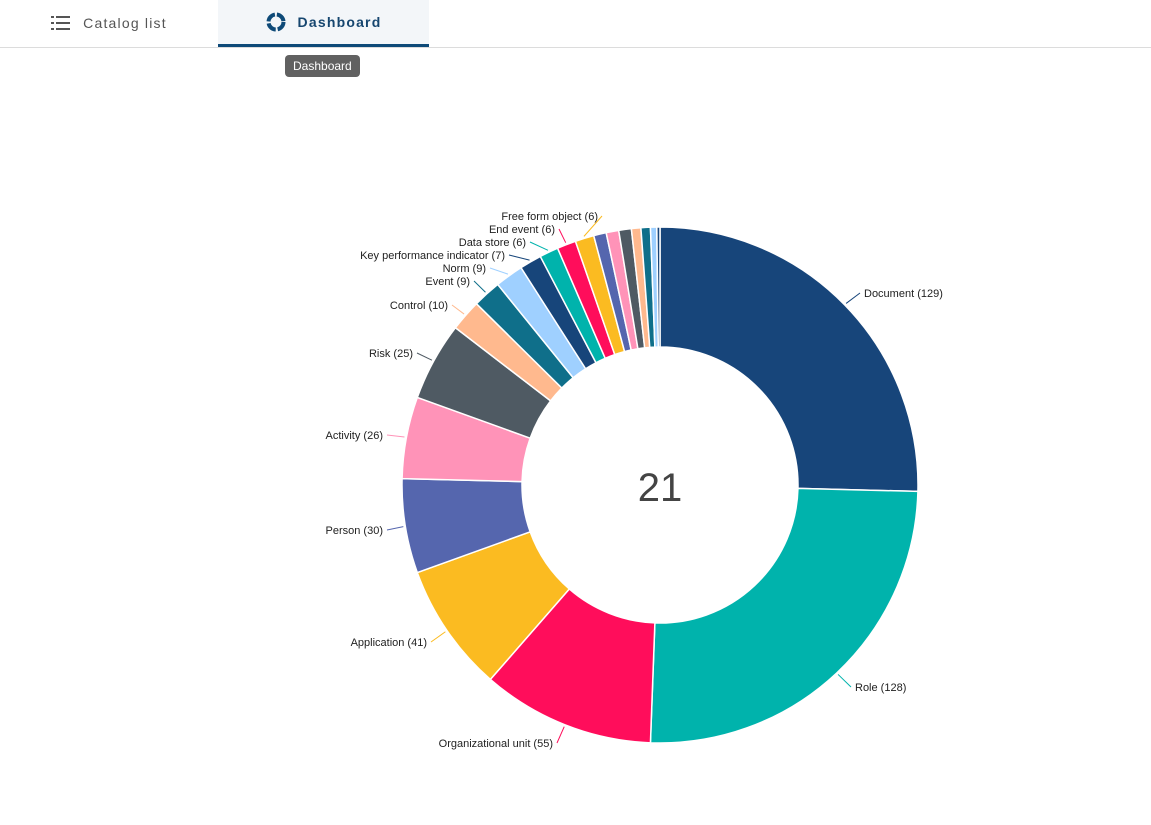  I want to click on slice-label: Key performance indicator (7), so click(432, 256).